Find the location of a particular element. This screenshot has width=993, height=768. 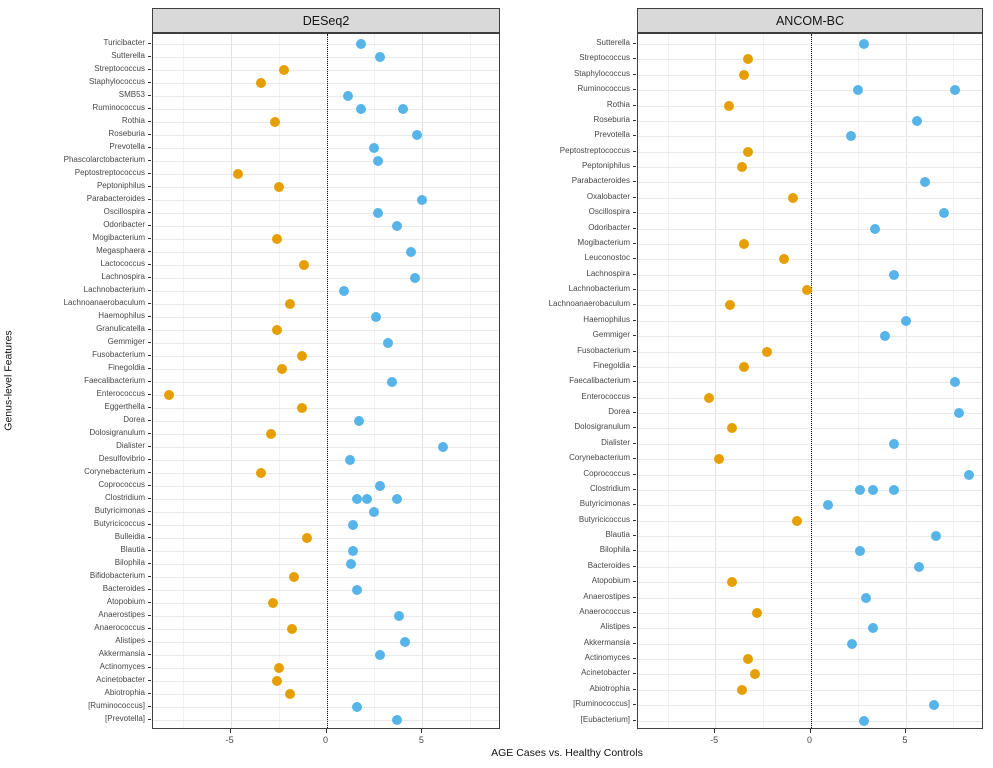

y-axis-label: Fusobacterium is located at coordinates (603, 350).